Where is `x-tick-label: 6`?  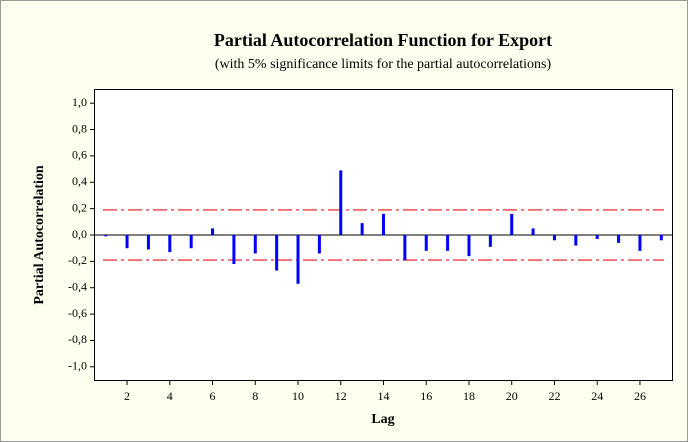 x-tick-label: 6 is located at coordinates (213, 396).